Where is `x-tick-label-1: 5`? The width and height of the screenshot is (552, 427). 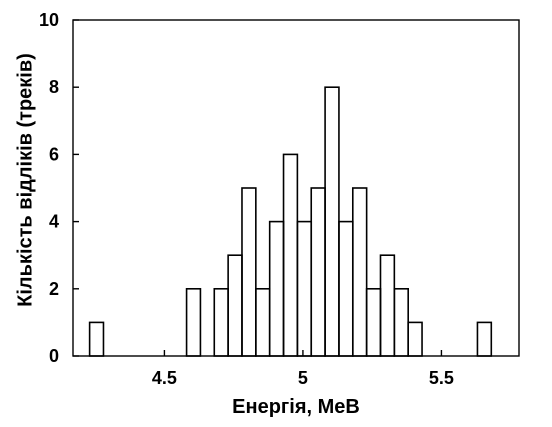 x-tick-label-1: 5 is located at coordinates (303, 378).